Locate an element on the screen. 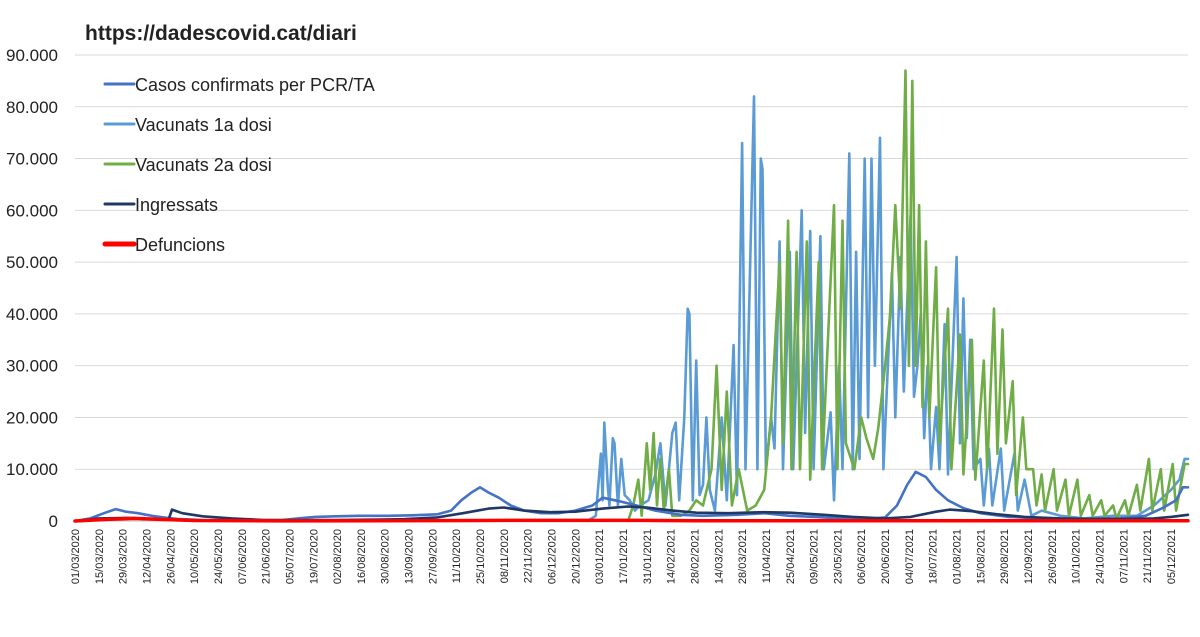 The height and width of the screenshot is (637, 1200). y-tick-label: 80.000 is located at coordinates (32, 107).